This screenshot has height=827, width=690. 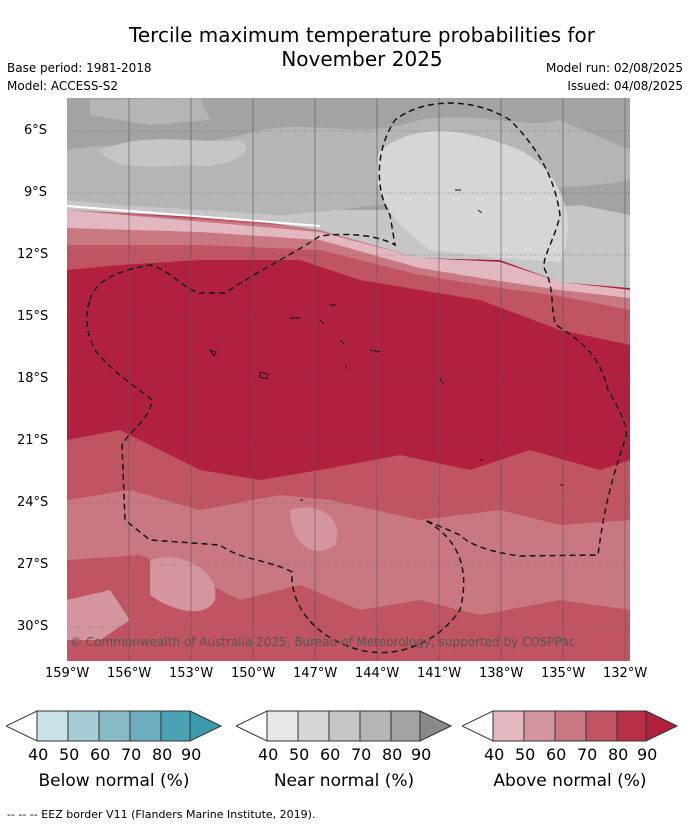 I want to click on legend-below-tick-80: 80, so click(x=162, y=754).